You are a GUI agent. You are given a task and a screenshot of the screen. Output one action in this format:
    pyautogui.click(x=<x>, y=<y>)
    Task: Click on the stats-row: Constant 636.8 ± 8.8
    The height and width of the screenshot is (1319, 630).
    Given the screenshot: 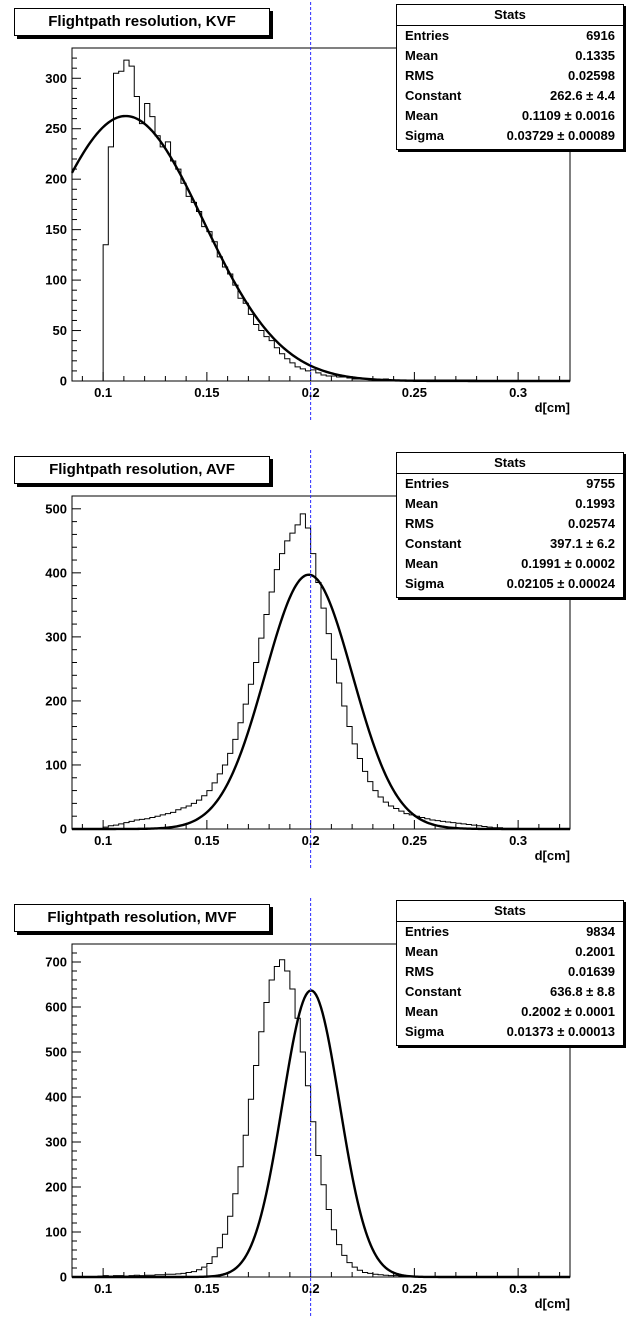 What is the action you would take?
    pyautogui.click(x=510, y=992)
    